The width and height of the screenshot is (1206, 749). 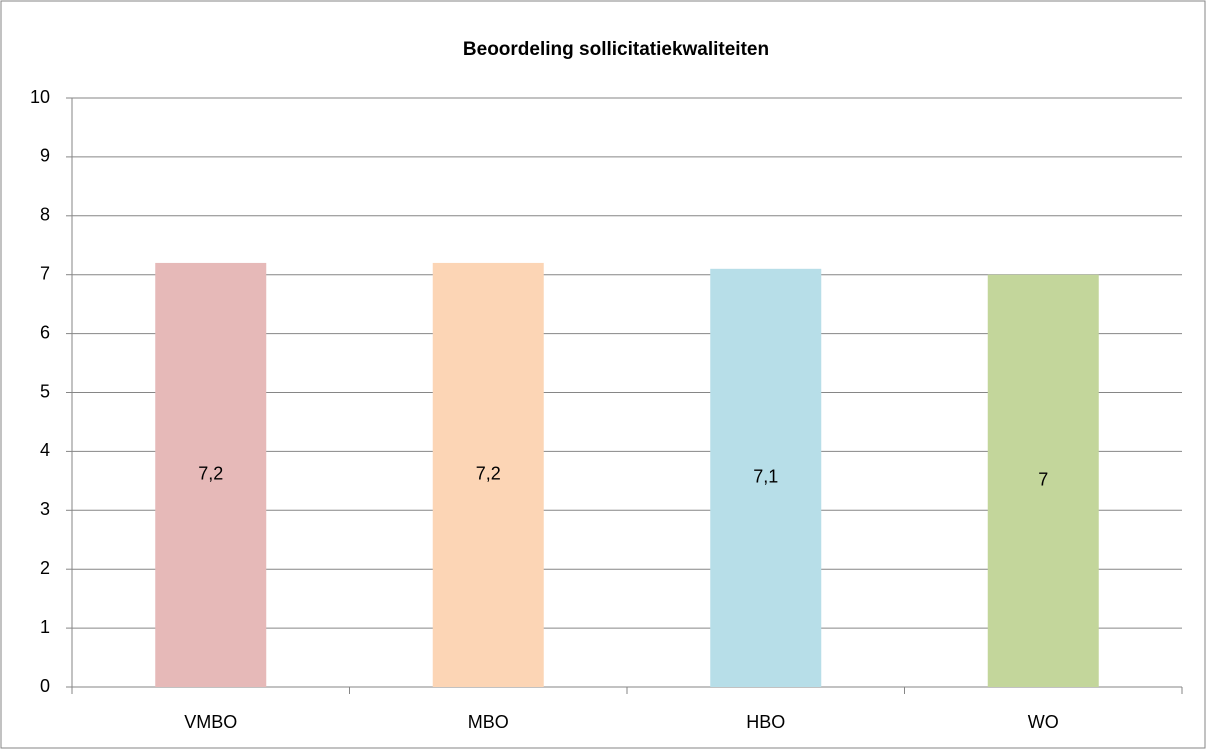 What do you see at coordinates (210, 722) in the screenshot?
I see `x-tick-label: VMBO` at bounding box center [210, 722].